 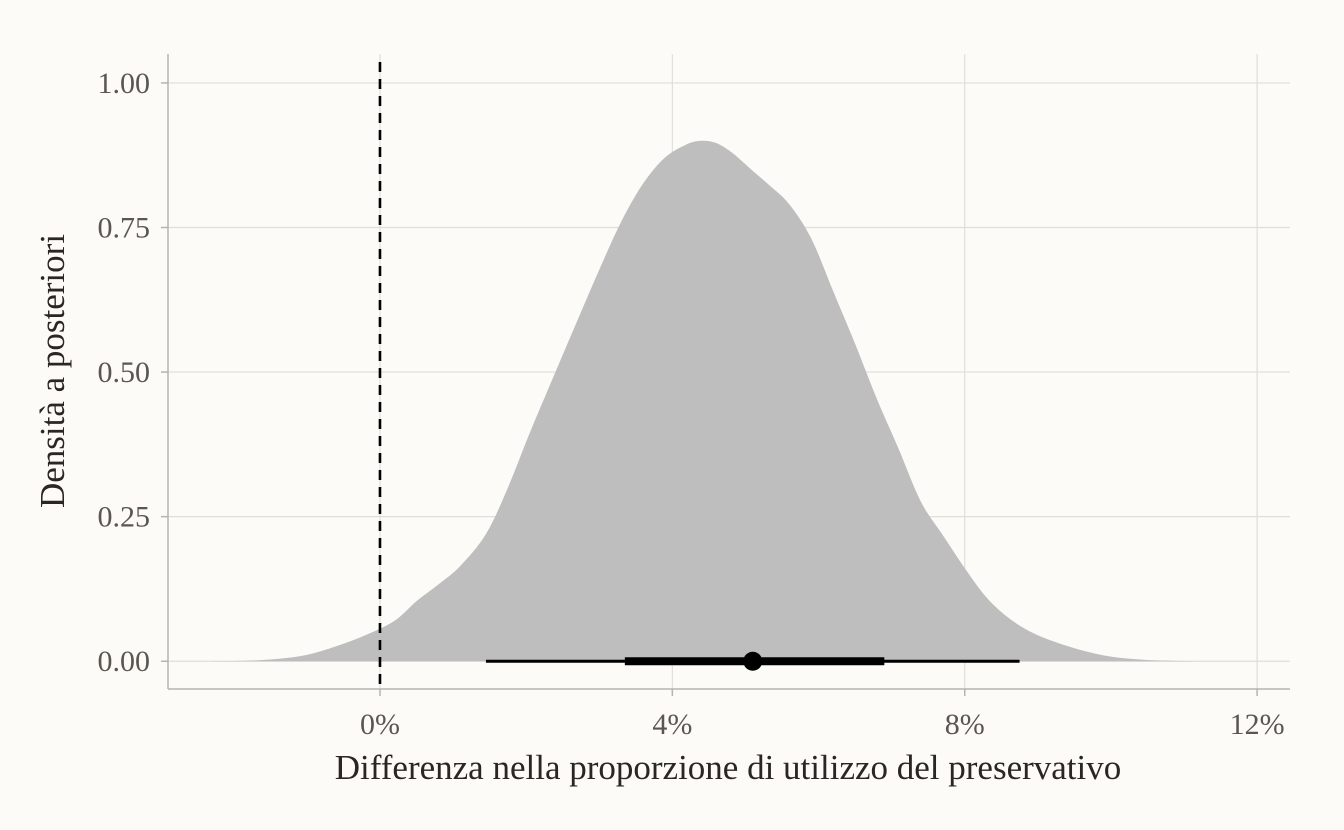 I want to click on point-interval-group, so click(x=752, y=661).